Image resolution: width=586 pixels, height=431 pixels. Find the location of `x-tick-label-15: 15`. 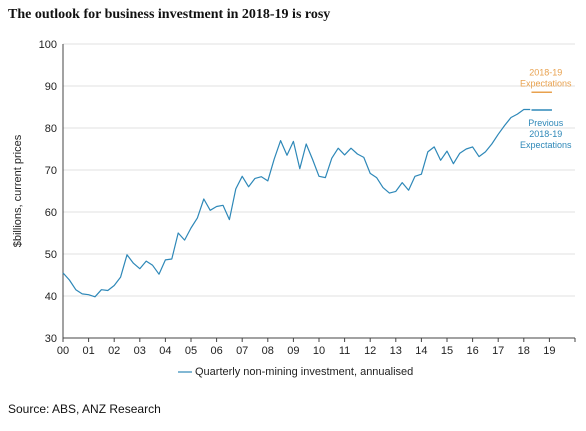

x-tick-label-15: 15 is located at coordinates (447, 351).